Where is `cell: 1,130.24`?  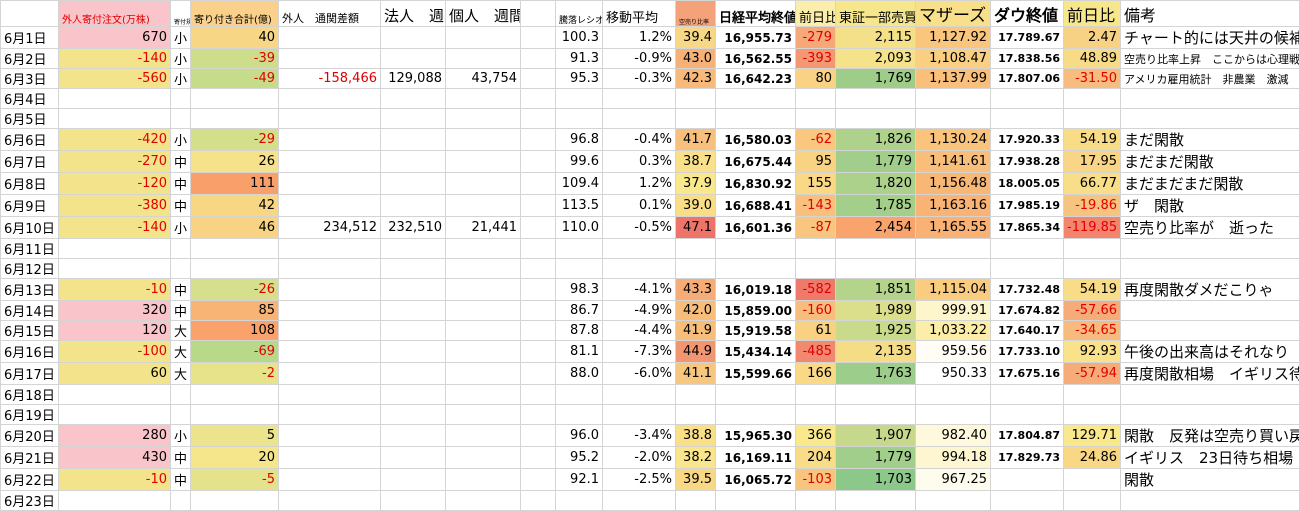
cell: 1,130.24 is located at coordinates (953, 140).